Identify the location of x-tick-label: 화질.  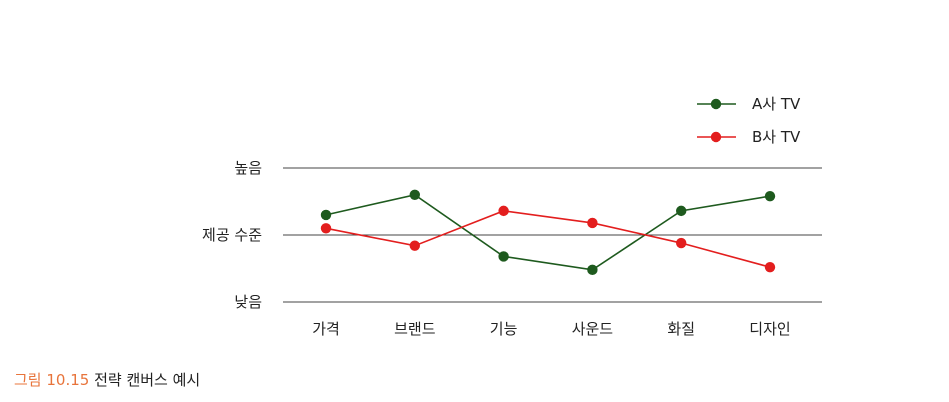
(681, 329).